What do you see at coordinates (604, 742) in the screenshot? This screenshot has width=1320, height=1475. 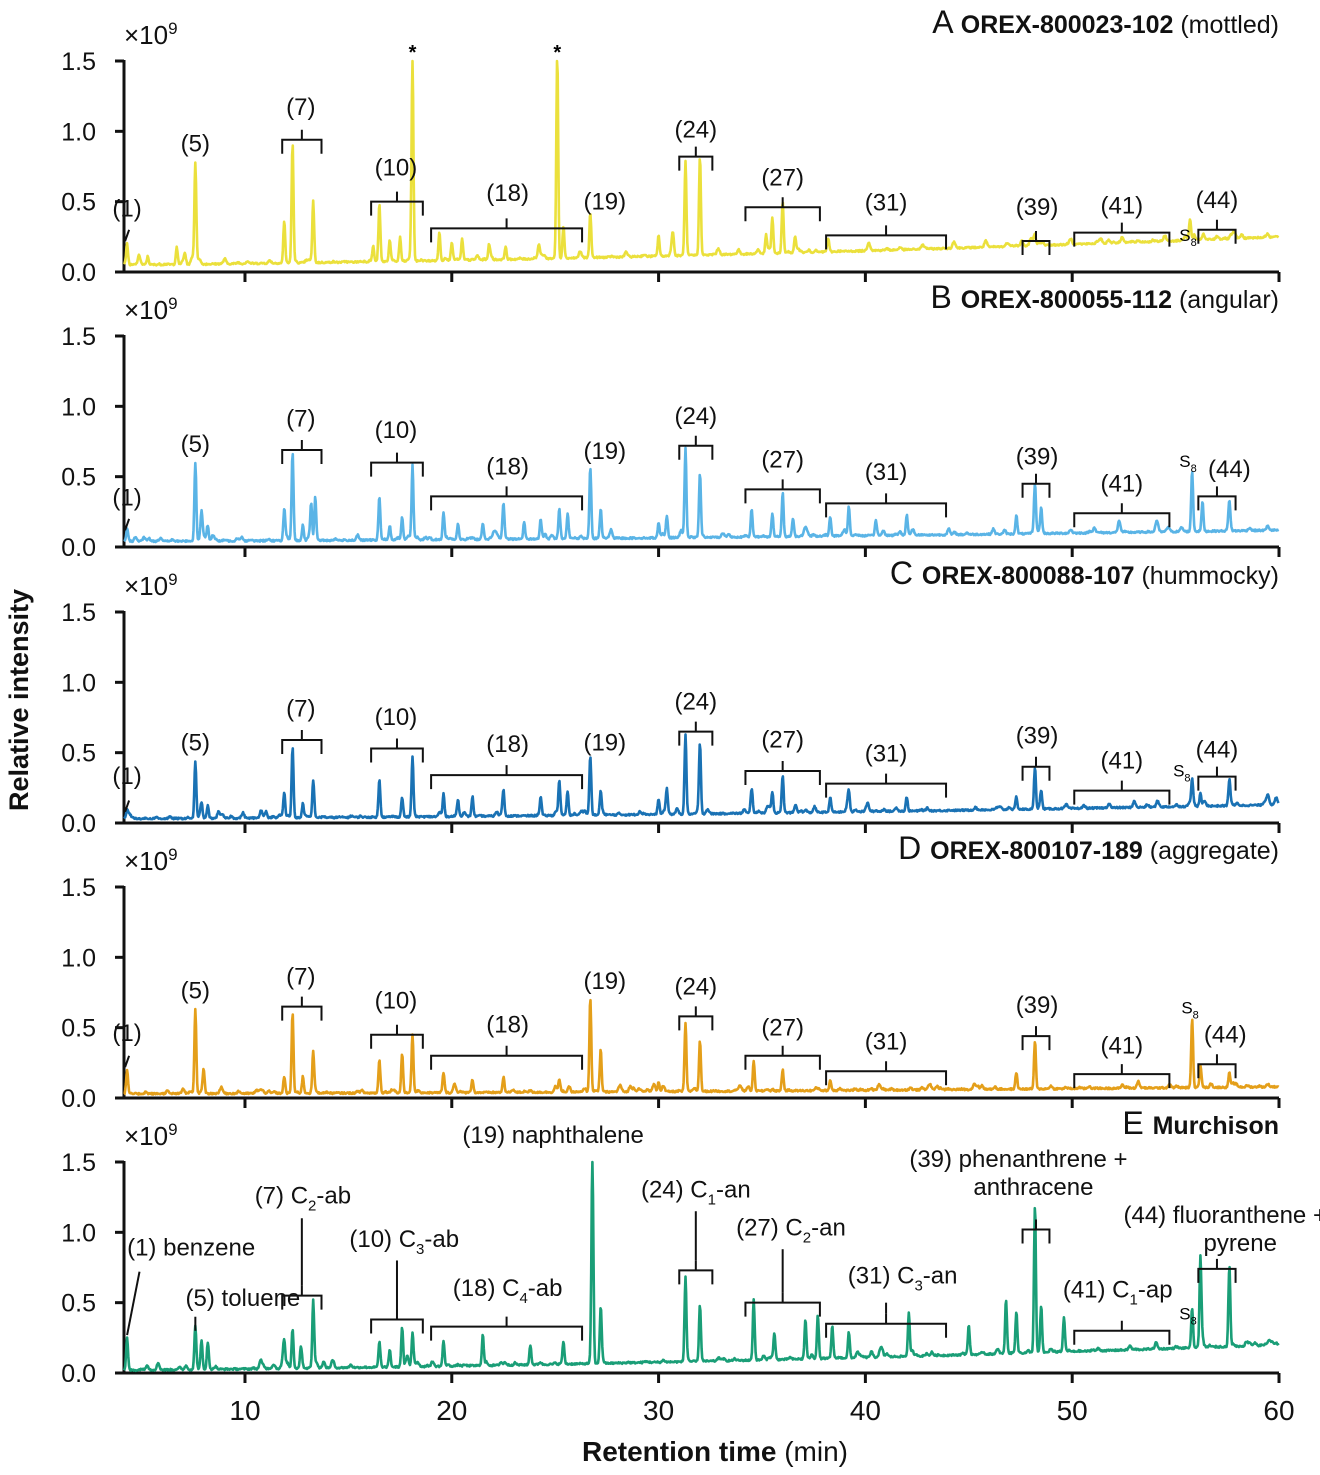 I see `peak-annotation: (19)` at bounding box center [604, 742].